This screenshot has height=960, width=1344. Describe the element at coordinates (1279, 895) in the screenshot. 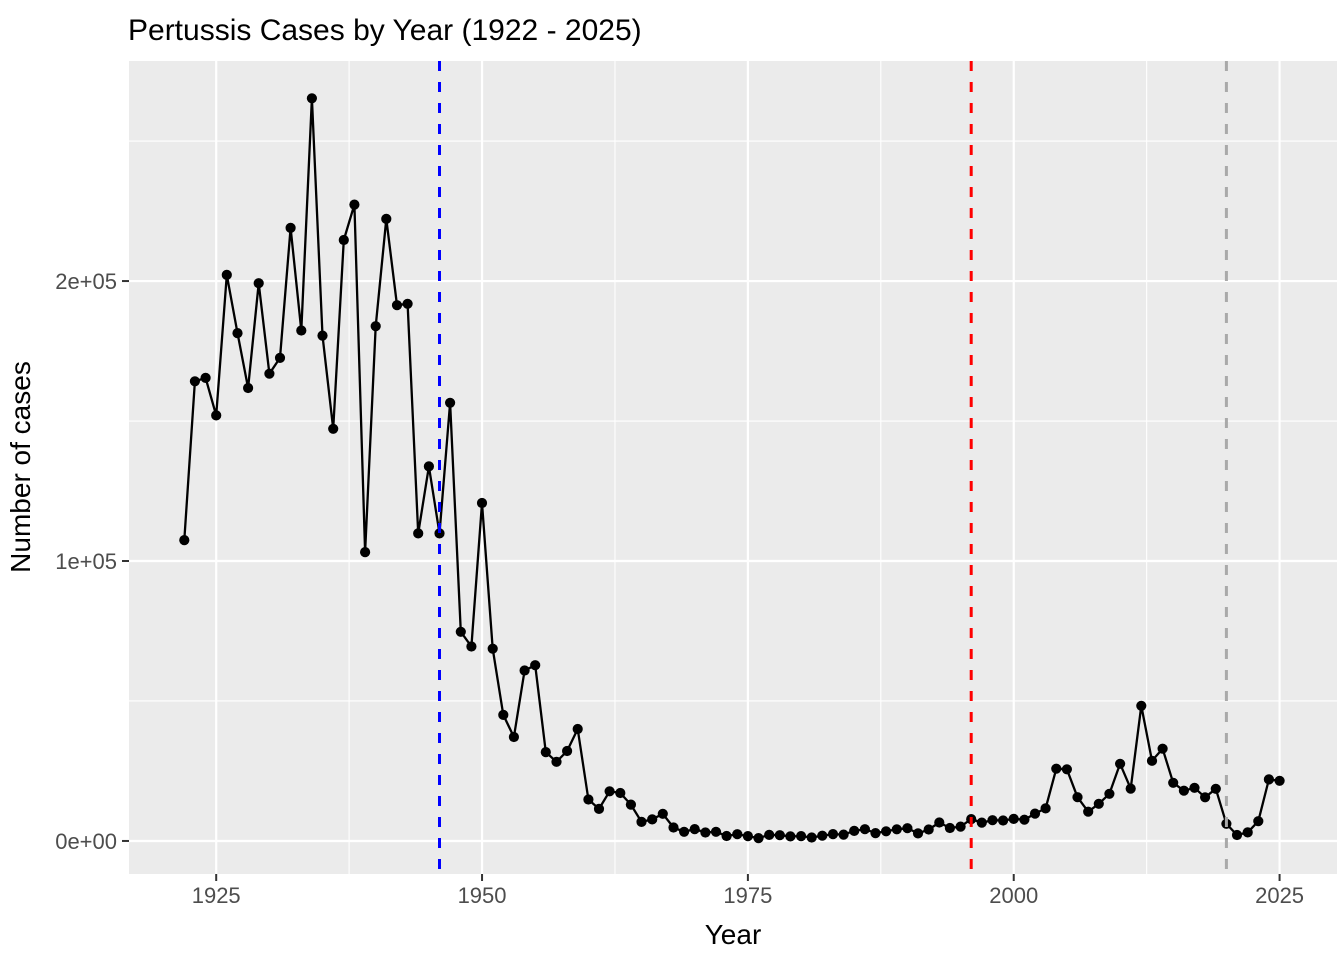

I see `x-tick-label-2025: 2025` at that location.